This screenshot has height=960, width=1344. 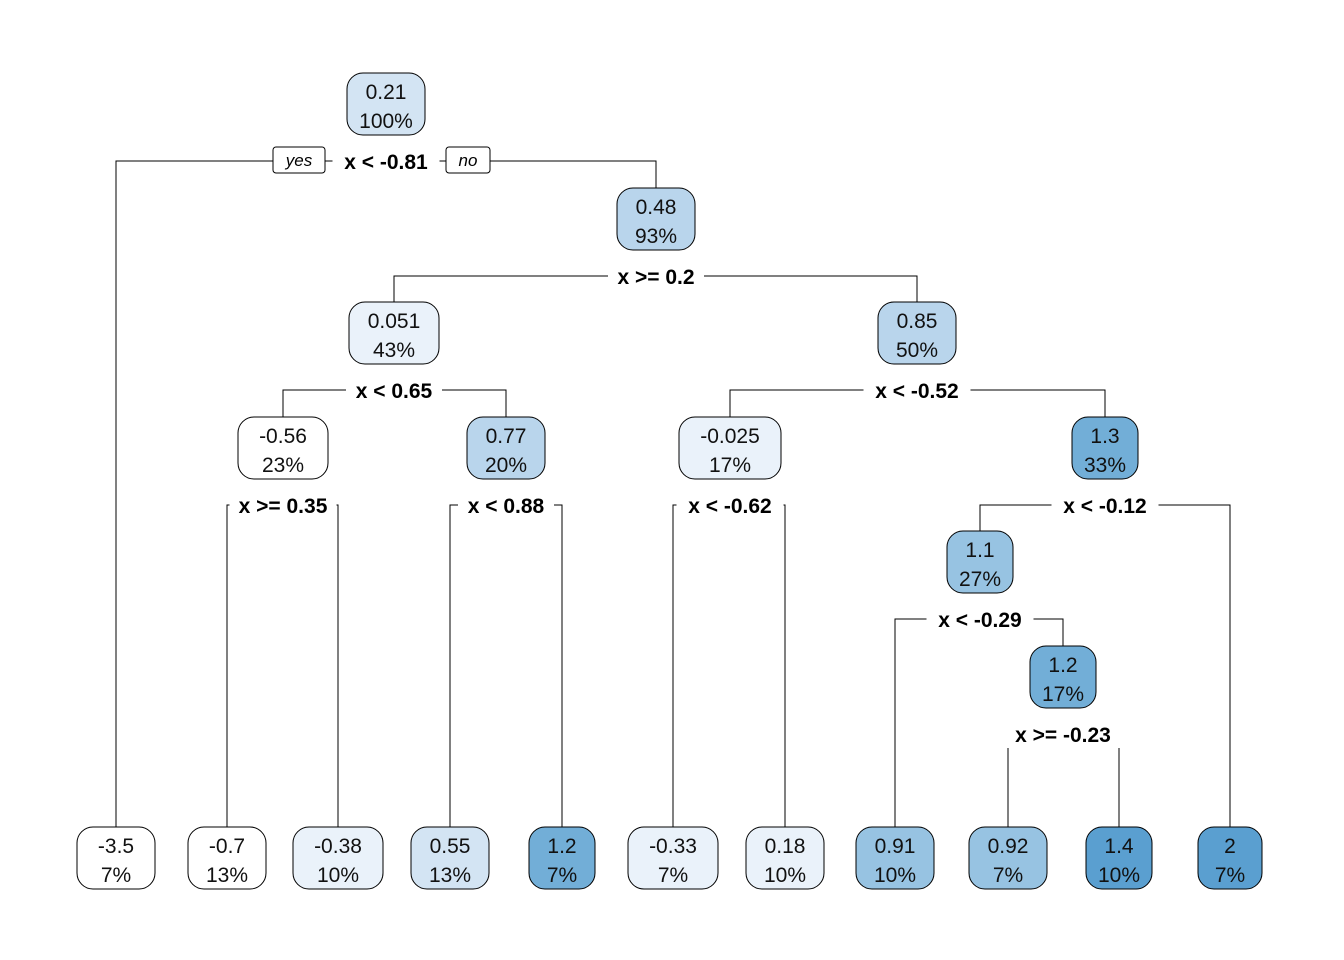 I want to click on node-percent: 33%, so click(x=1105, y=465).